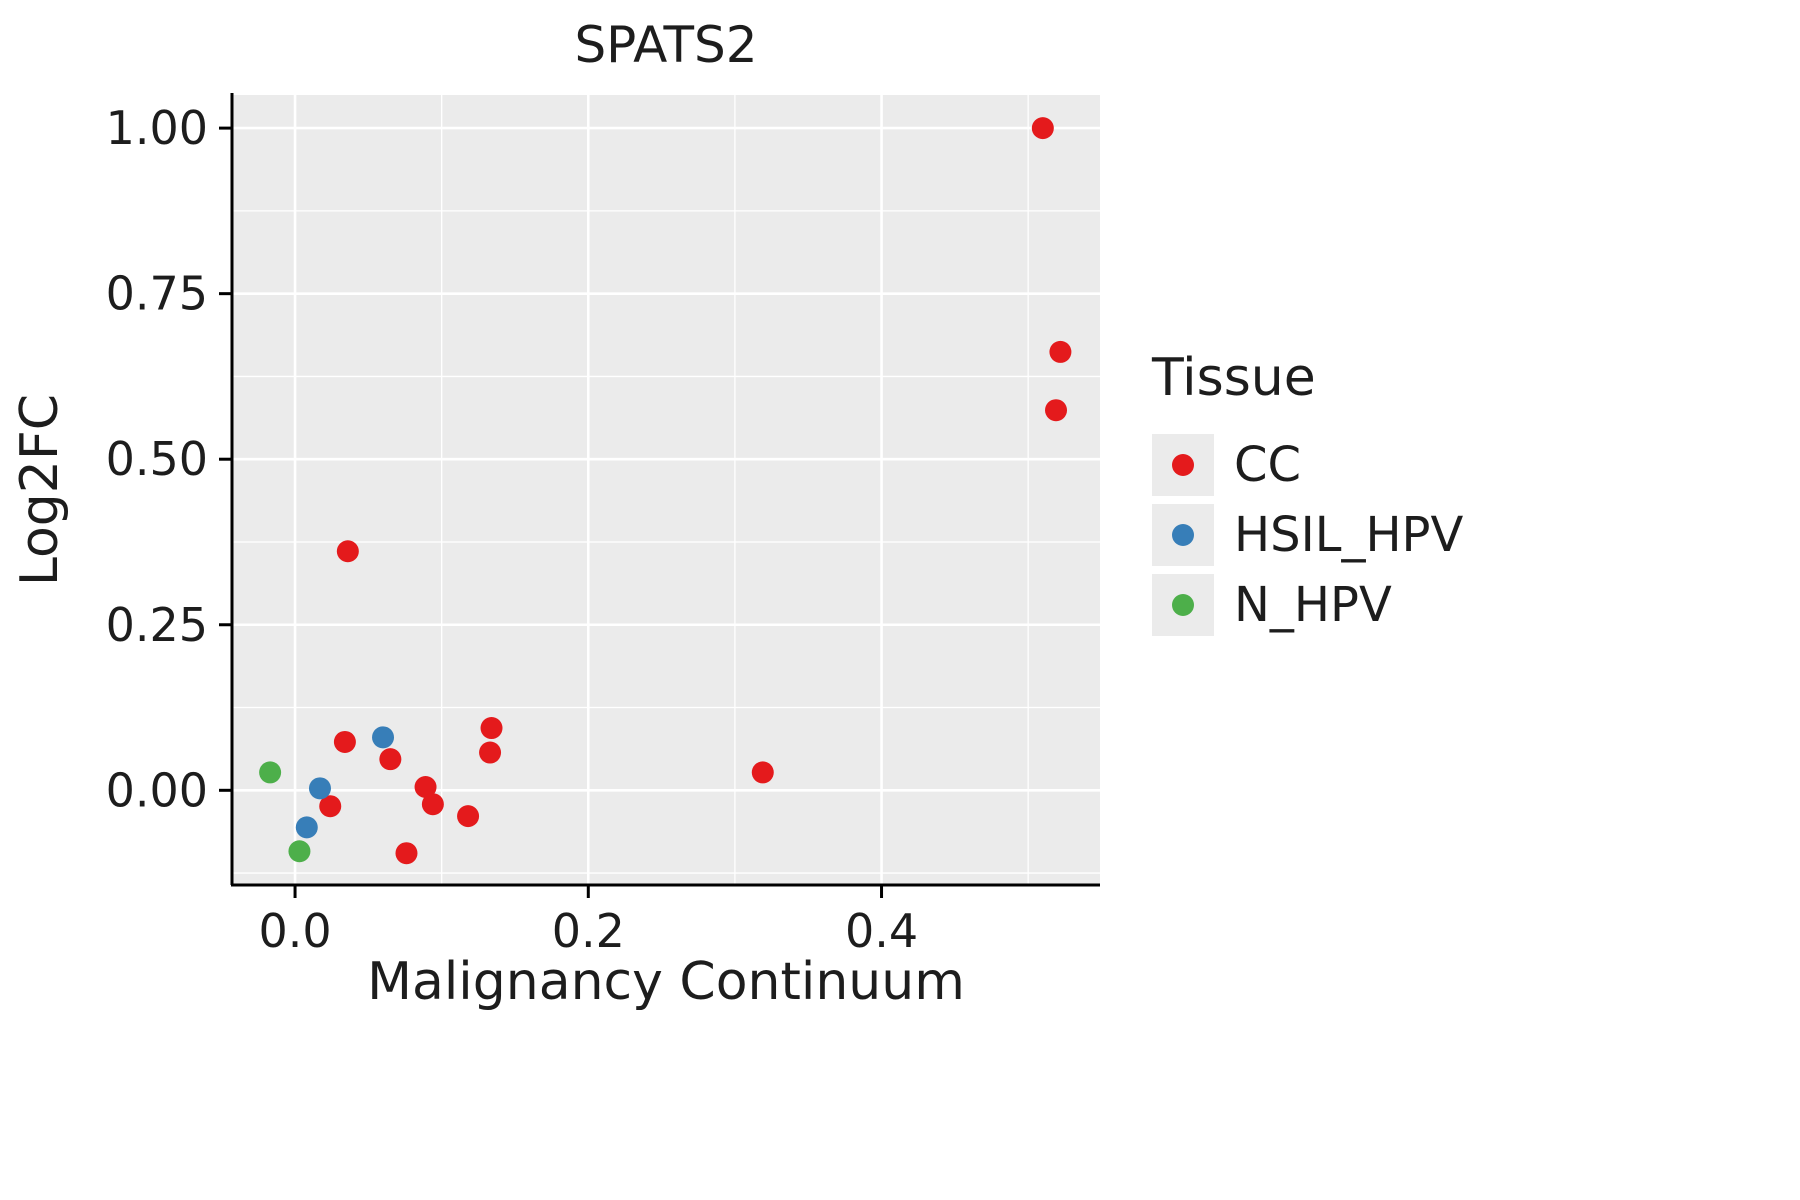  What do you see at coordinates (1313, 605) in the screenshot?
I see `legend-label: N_HPV` at bounding box center [1313, 605].